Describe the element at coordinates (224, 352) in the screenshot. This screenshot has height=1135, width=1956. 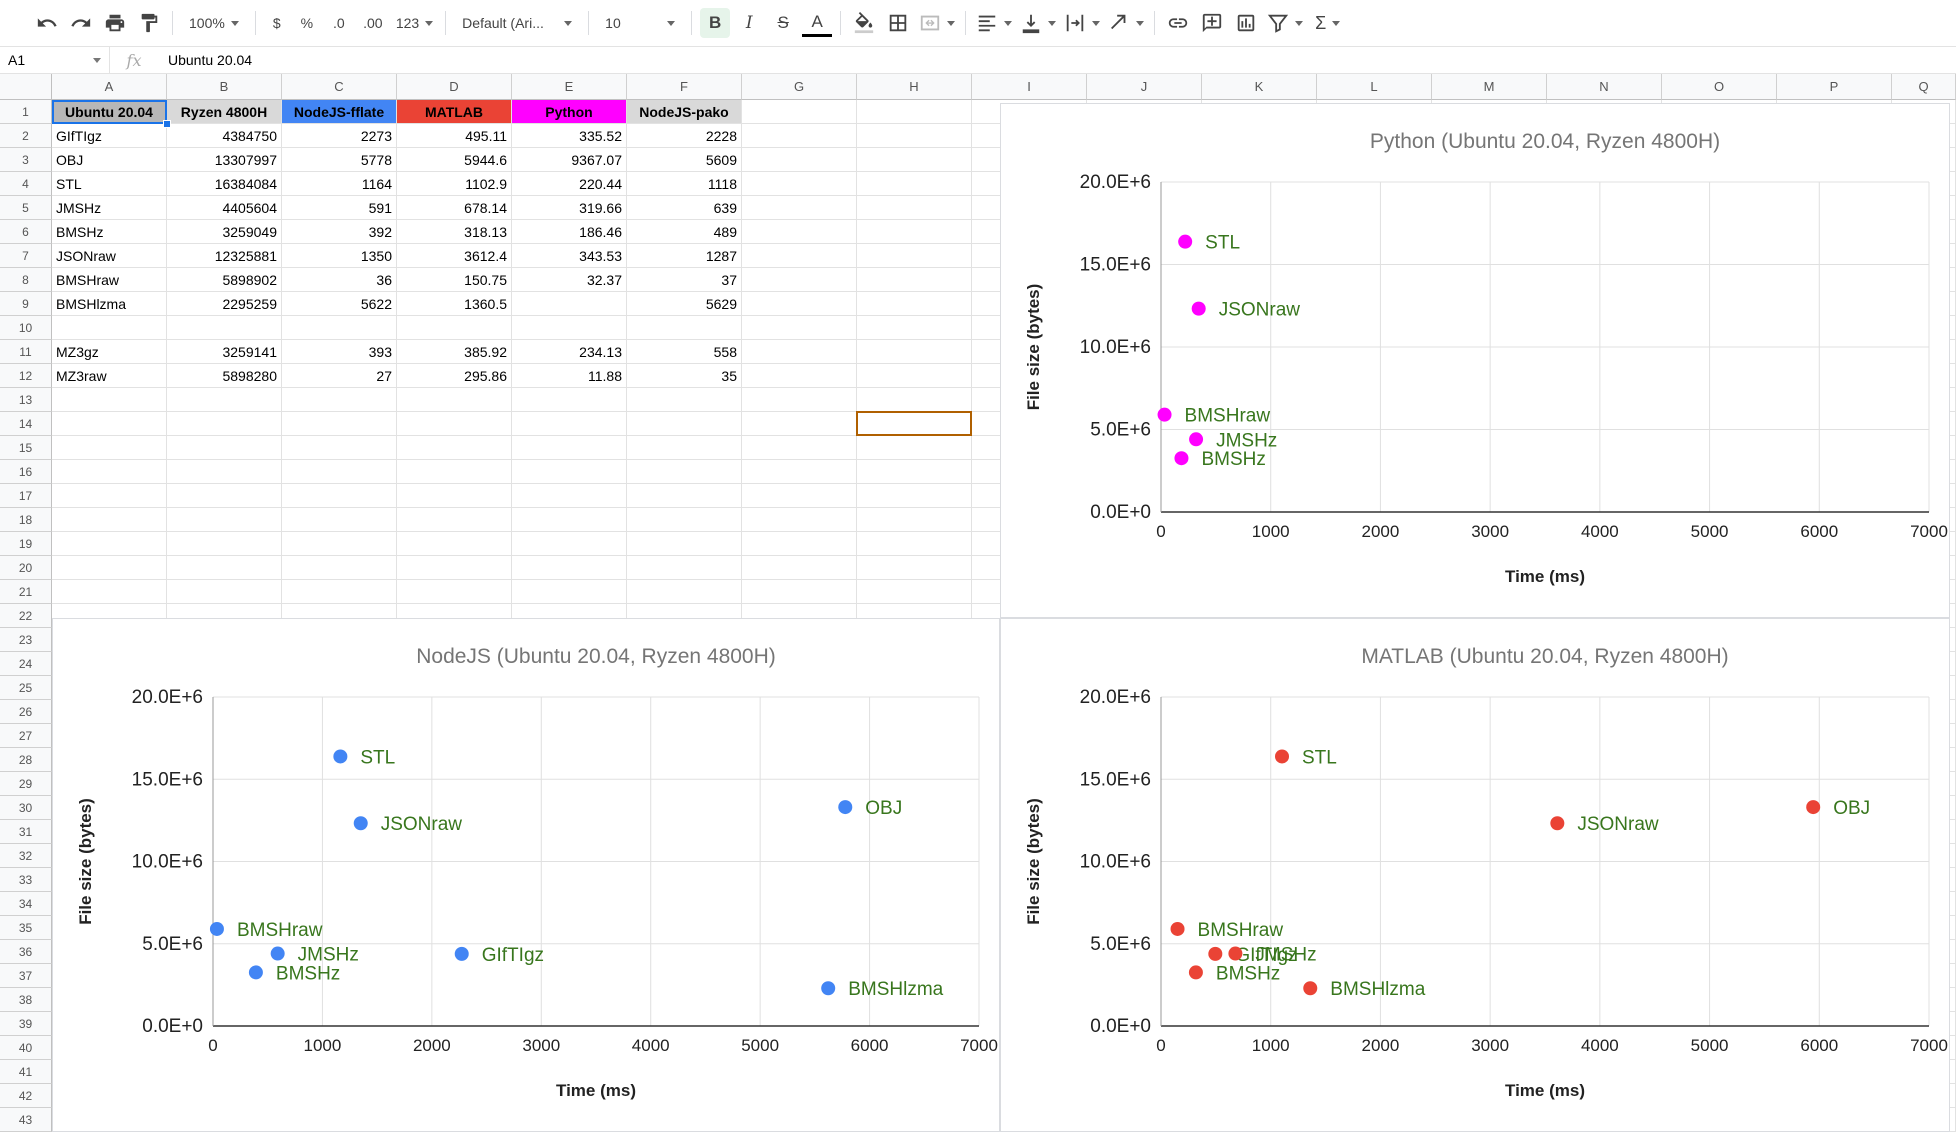
I see `value-cell: 3259141` at that location.